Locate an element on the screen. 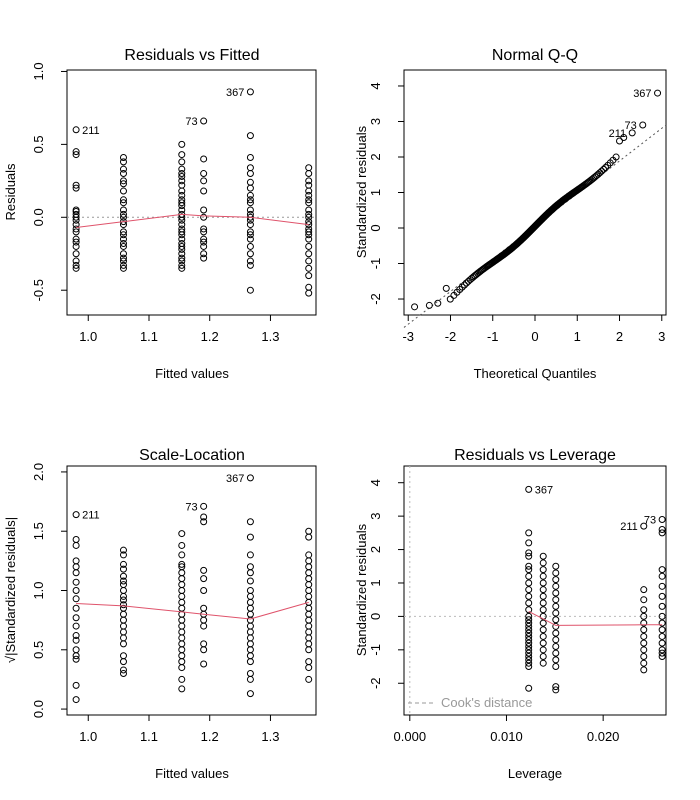  y-tick-label: 0.5 is located at coordinates (38, 144).